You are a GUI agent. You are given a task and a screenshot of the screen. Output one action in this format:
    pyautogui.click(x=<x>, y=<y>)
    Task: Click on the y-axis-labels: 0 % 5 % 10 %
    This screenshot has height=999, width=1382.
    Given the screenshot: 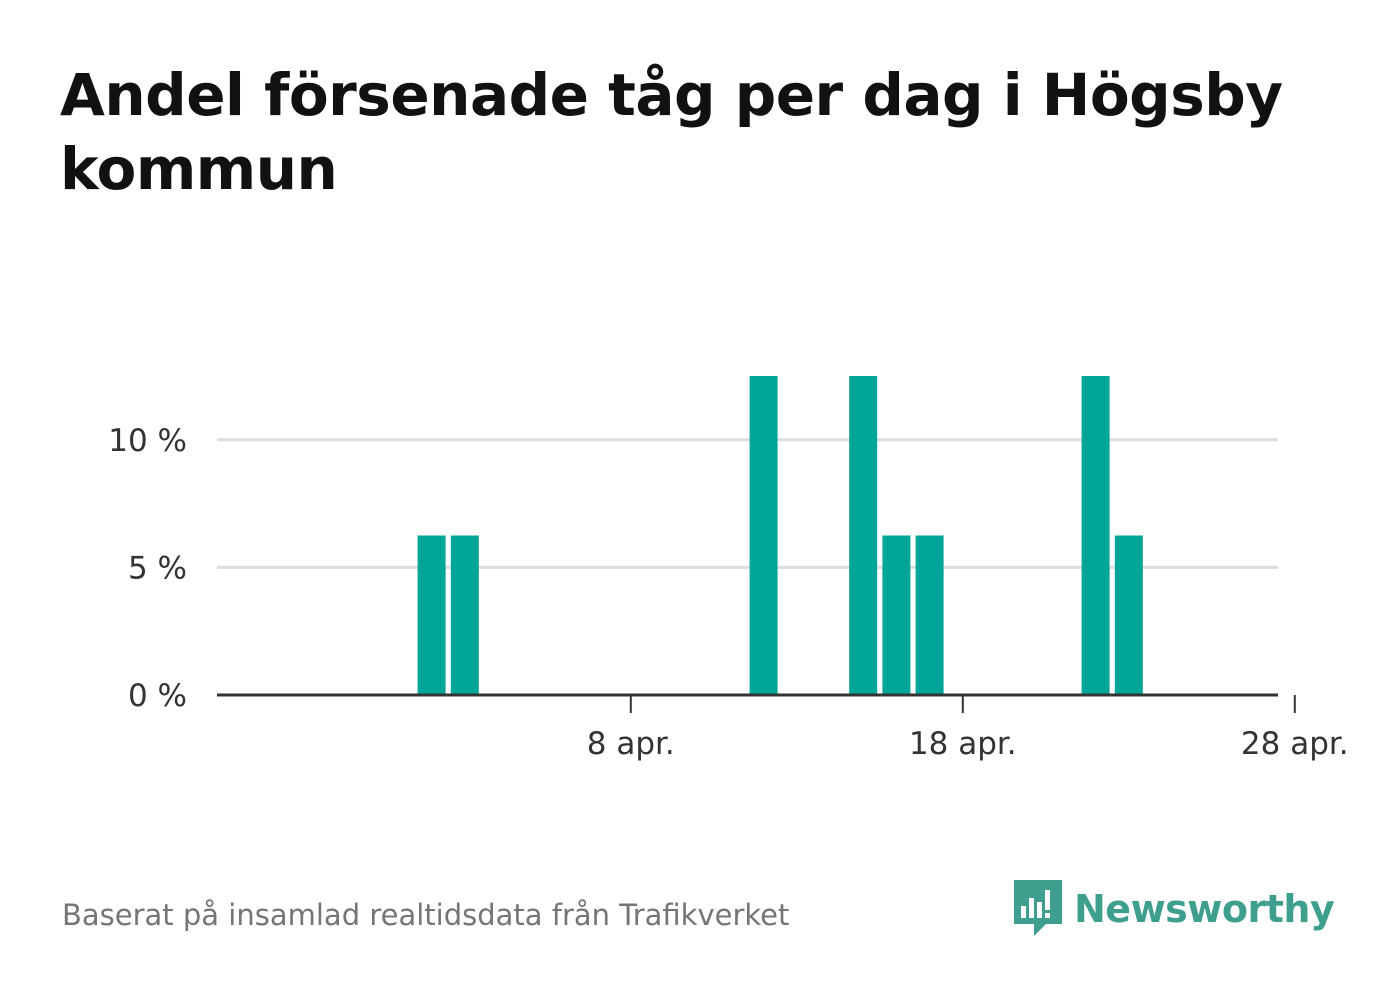 What is the action you would take?
    pyautogui.click(x=147, y=568)
    